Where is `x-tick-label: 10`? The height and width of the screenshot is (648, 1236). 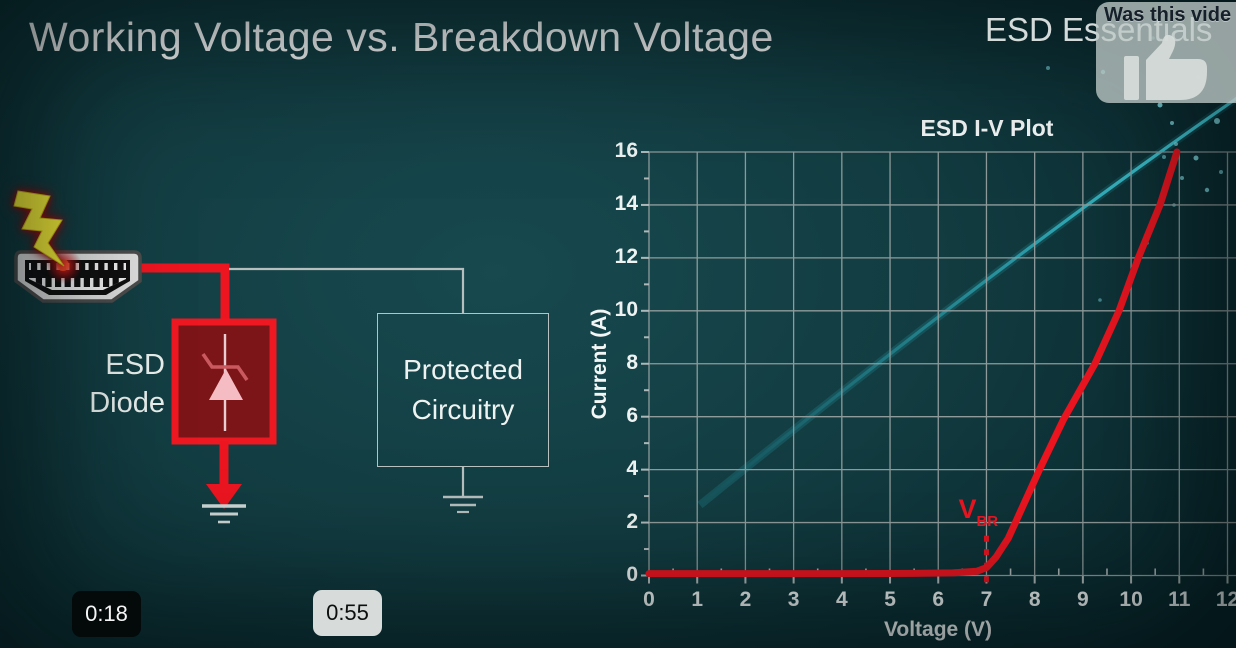
x-tick-label: 10 is located at coordinates (1131, 599).